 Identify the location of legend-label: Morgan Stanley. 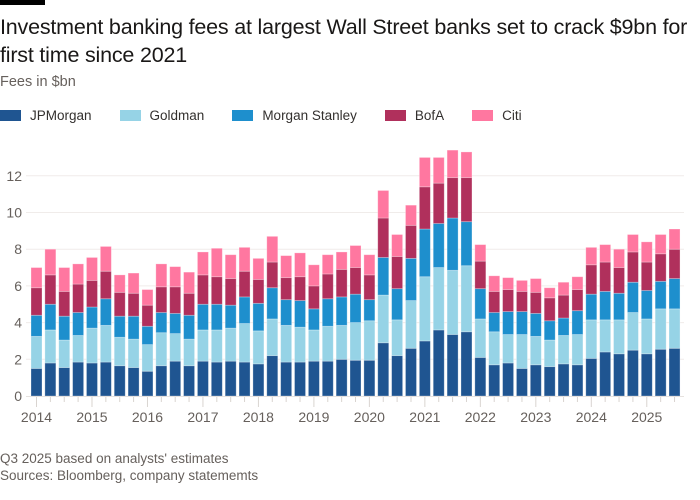
(309, 115).